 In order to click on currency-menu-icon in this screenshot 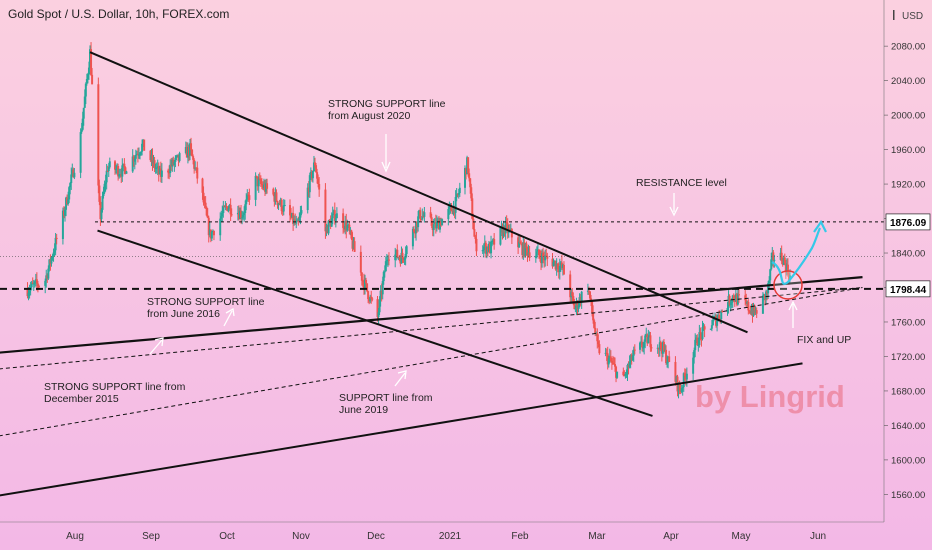, I will do `click(894, 15)`.